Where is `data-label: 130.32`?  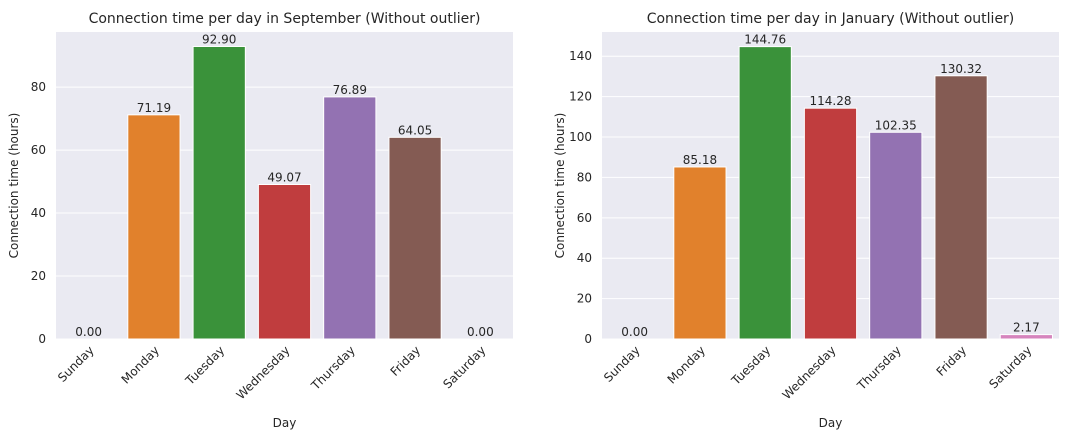
data-label: 130.32 is located at coordinates (961, 69).